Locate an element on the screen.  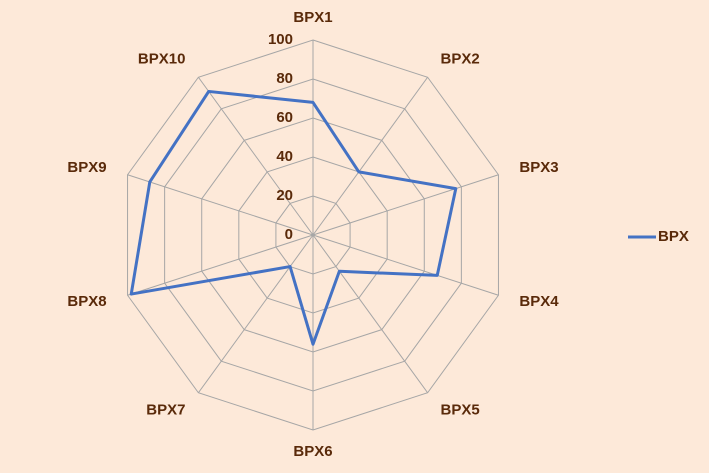
r-tick-label: 0 is located at coordinates (289, 234).